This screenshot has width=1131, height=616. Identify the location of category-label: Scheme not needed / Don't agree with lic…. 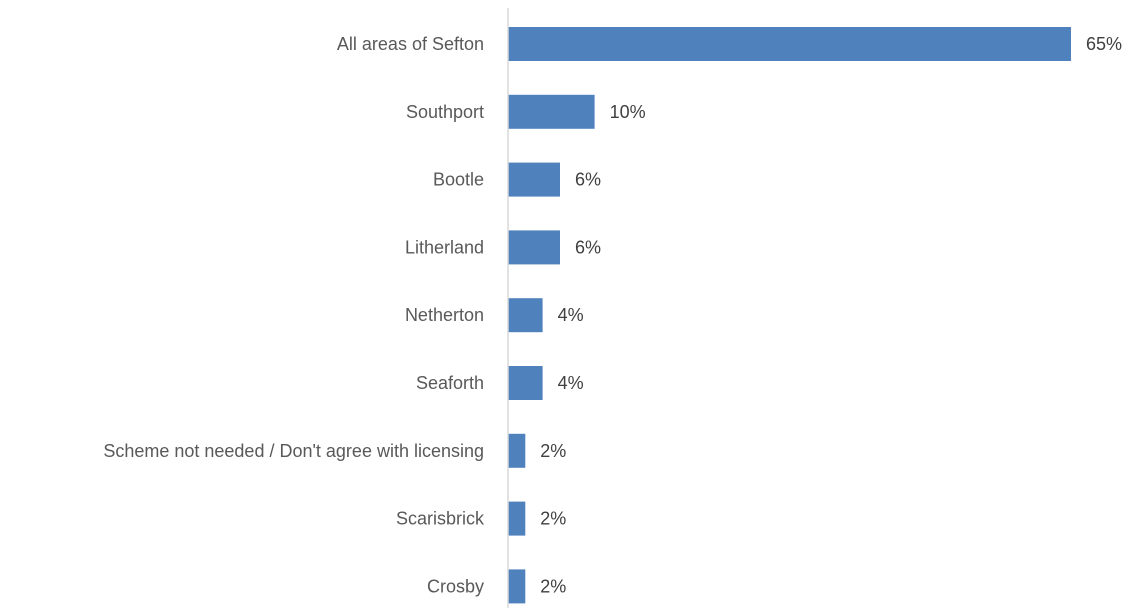
(293, 451).